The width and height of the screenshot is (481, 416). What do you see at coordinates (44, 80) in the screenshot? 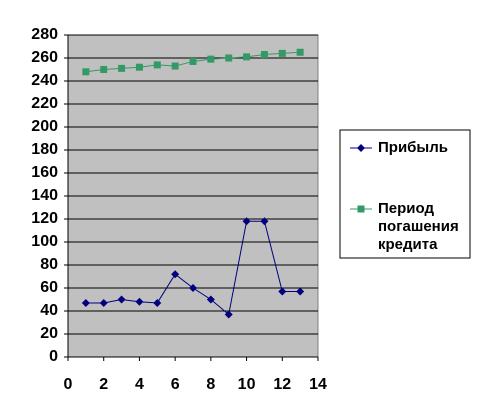
I see `y-tick-label: 240` at bounding box center [44, 80].